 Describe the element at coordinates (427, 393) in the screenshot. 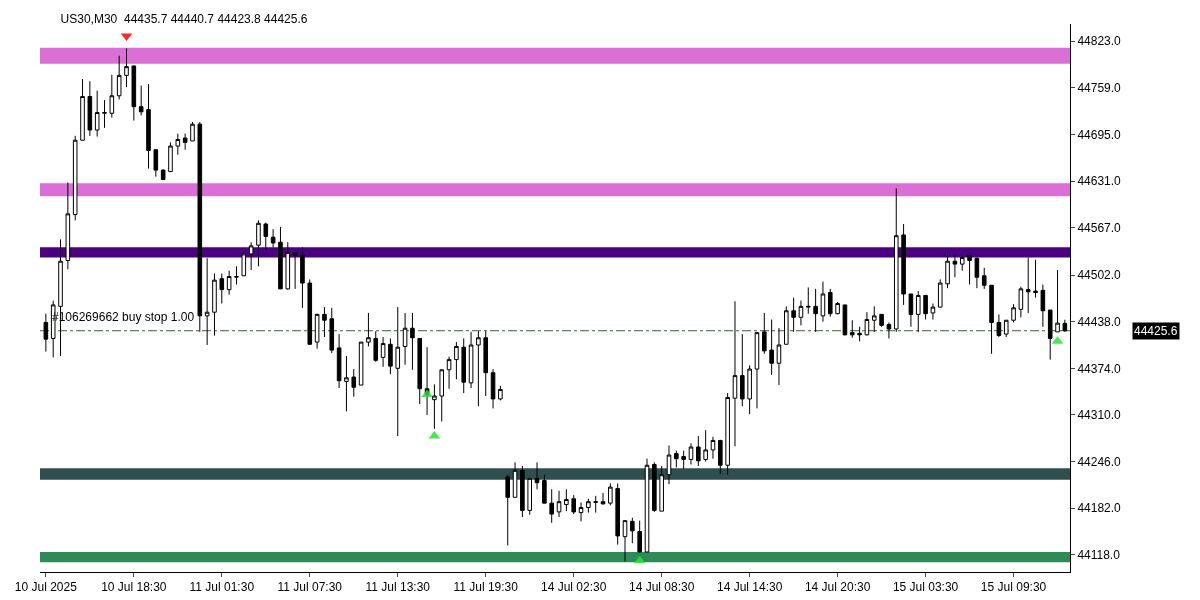

I see `point` at that location.